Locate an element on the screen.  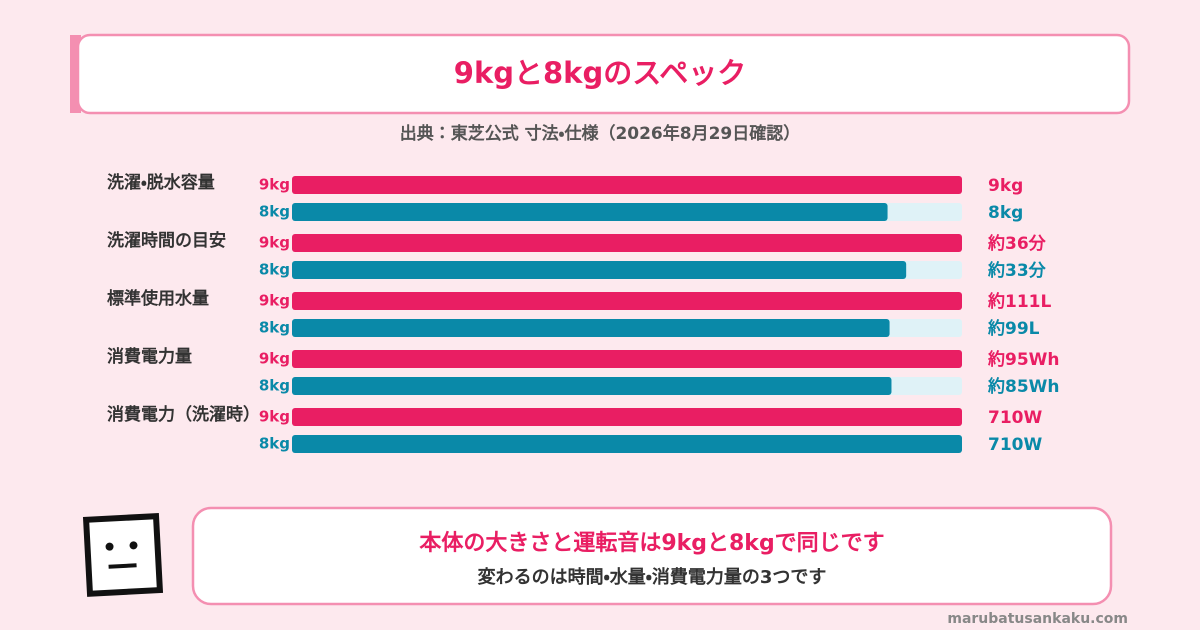
category-label: 消費電力量 is located at coordinates (149, 356).